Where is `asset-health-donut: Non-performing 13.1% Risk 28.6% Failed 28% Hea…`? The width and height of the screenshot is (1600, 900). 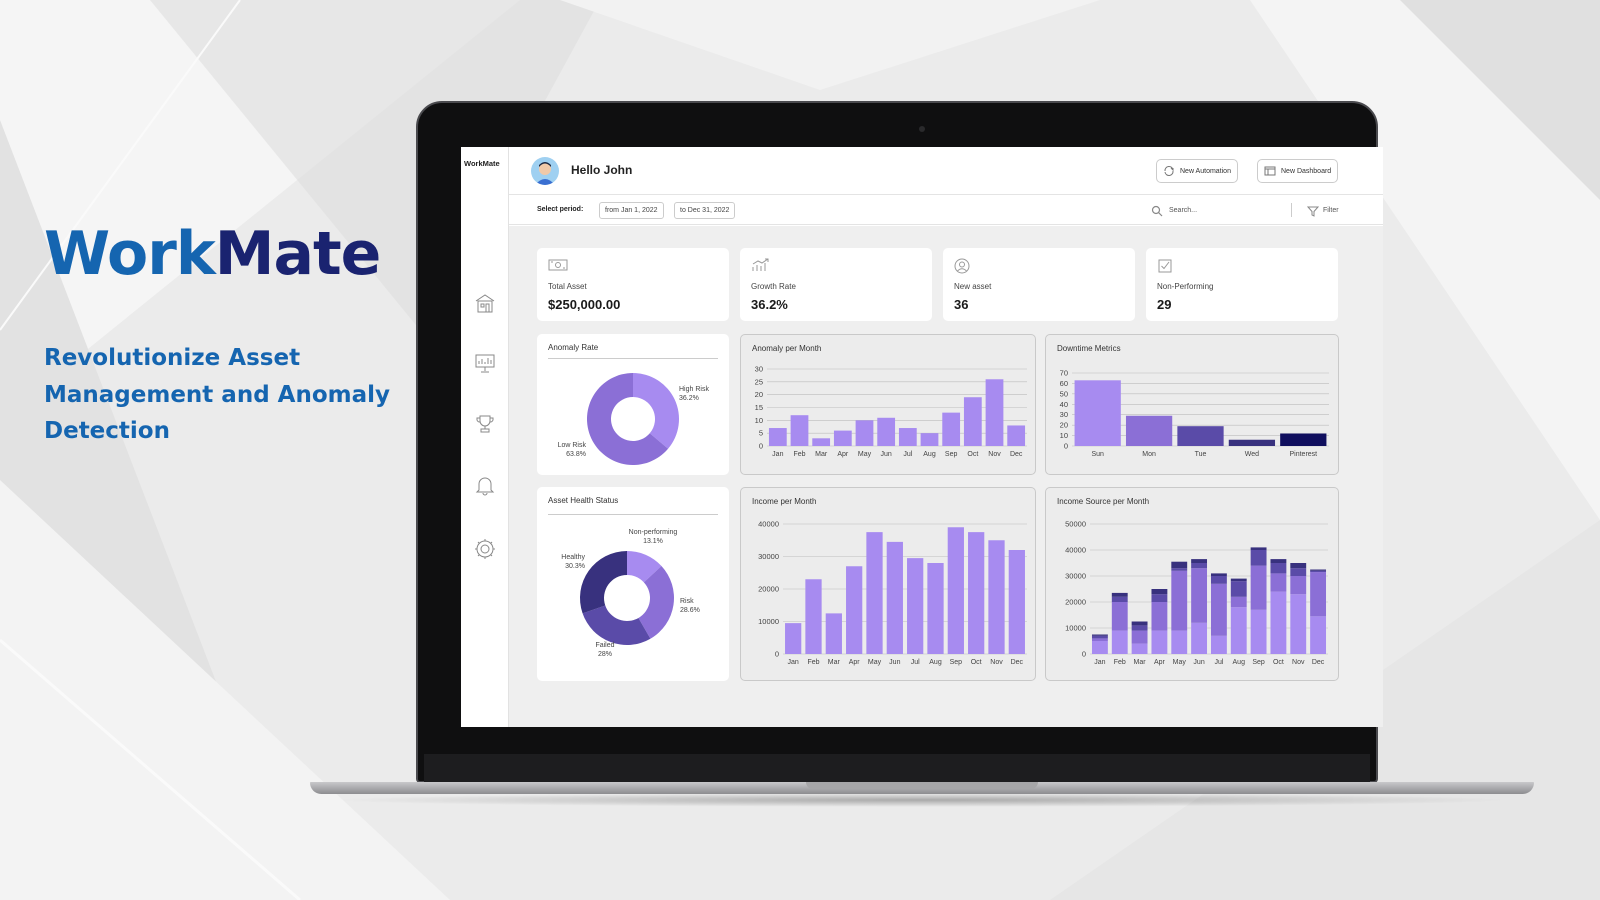
asset-health-donut: Non-performing 13.1% Risk 28.6% Failed 28% Hea… is located at coordinates (630, 593).